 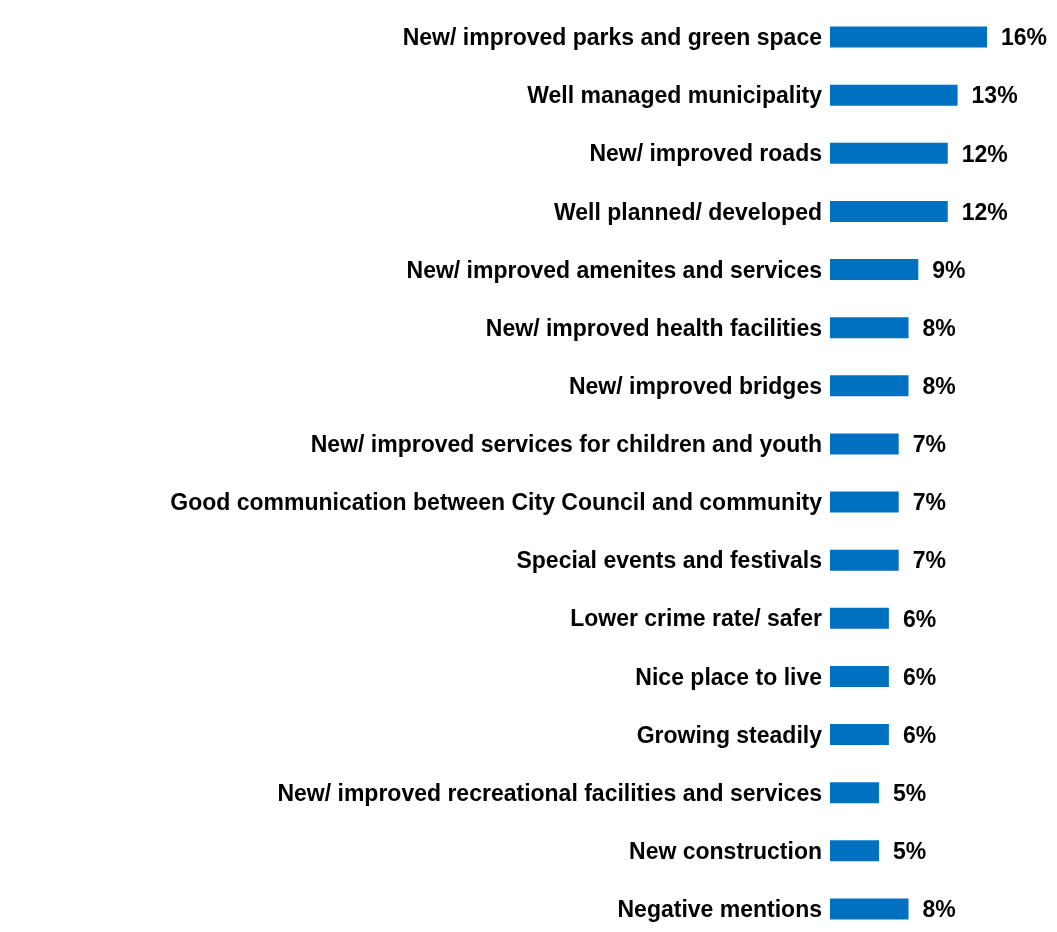 What do you see at coordinates (1024, 37) in the screenshot?
I see `data-label: 16%` at bounding box center [1024, 37].